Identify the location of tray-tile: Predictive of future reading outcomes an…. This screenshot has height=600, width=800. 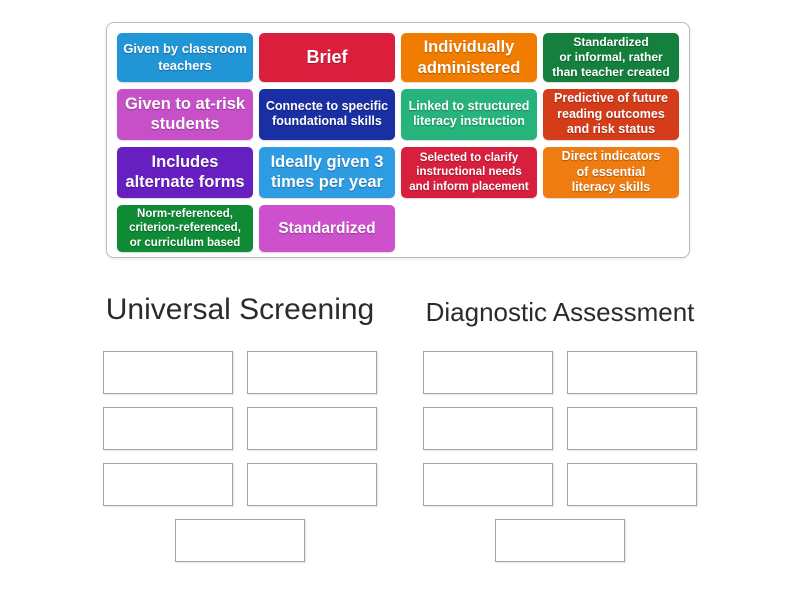
(611, 114).